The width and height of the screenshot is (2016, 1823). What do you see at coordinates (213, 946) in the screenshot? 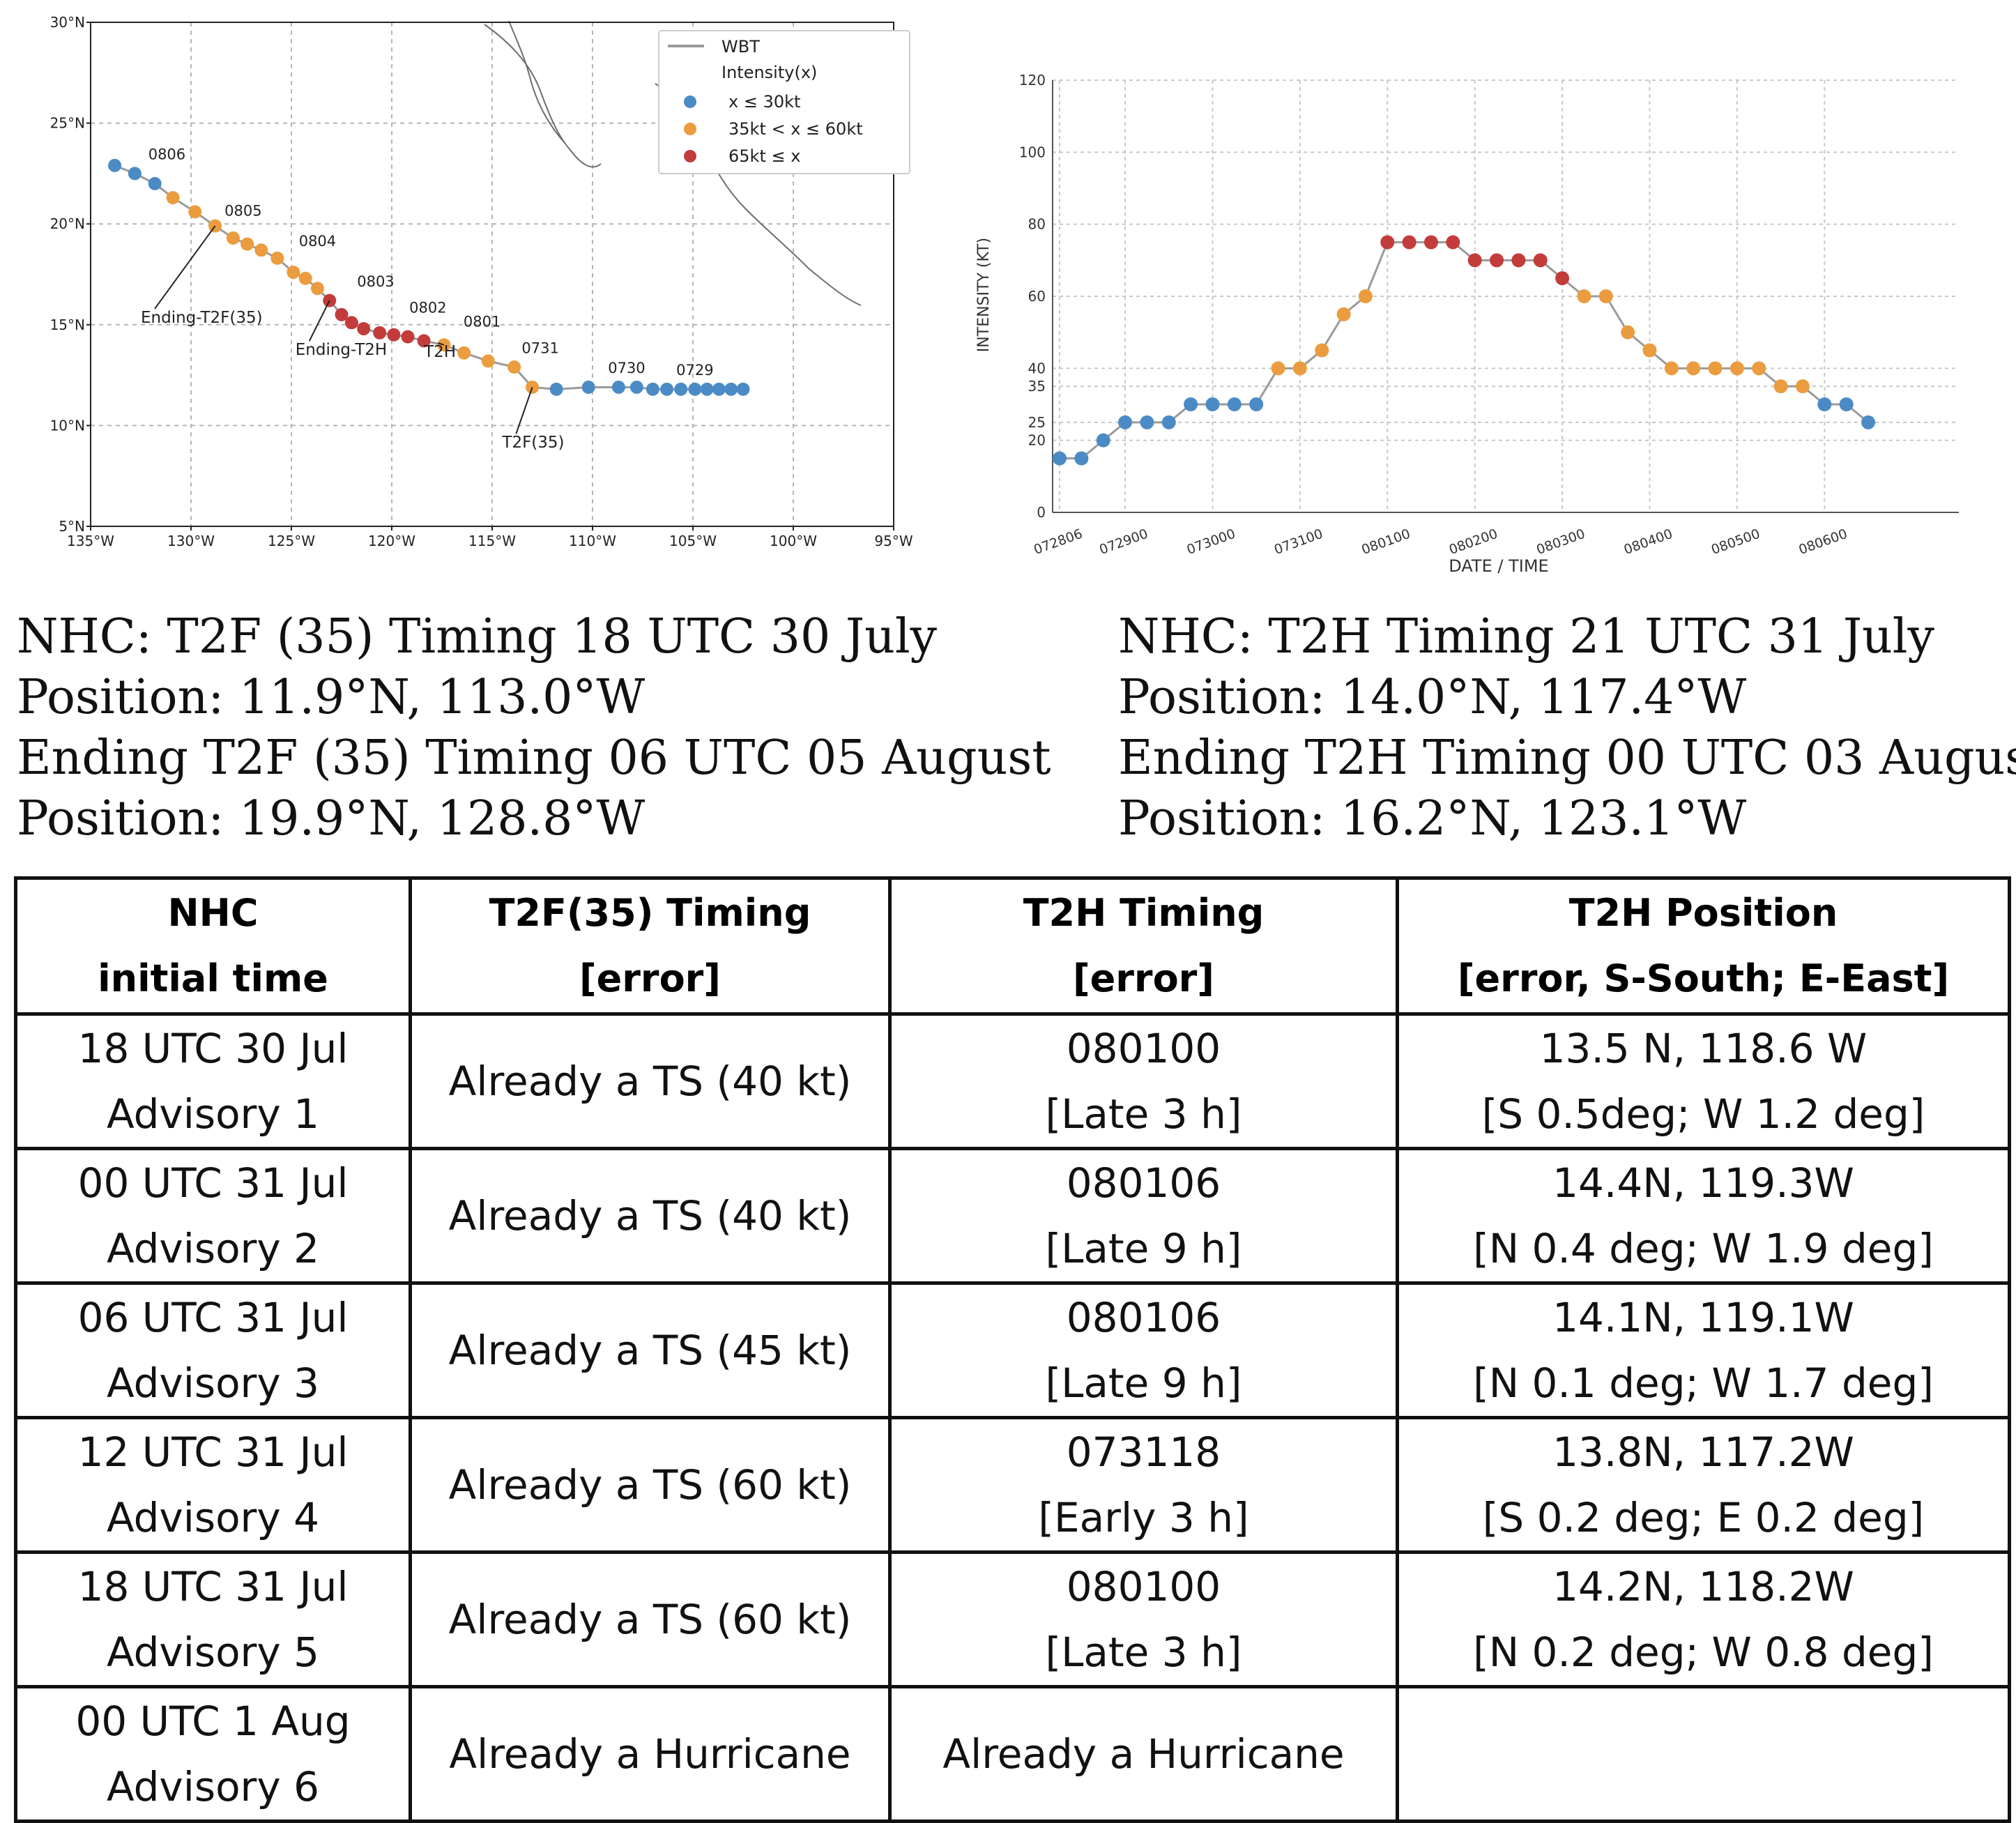
I see `header-initial-time: NHC initial time` at bounding box center [213, 946].